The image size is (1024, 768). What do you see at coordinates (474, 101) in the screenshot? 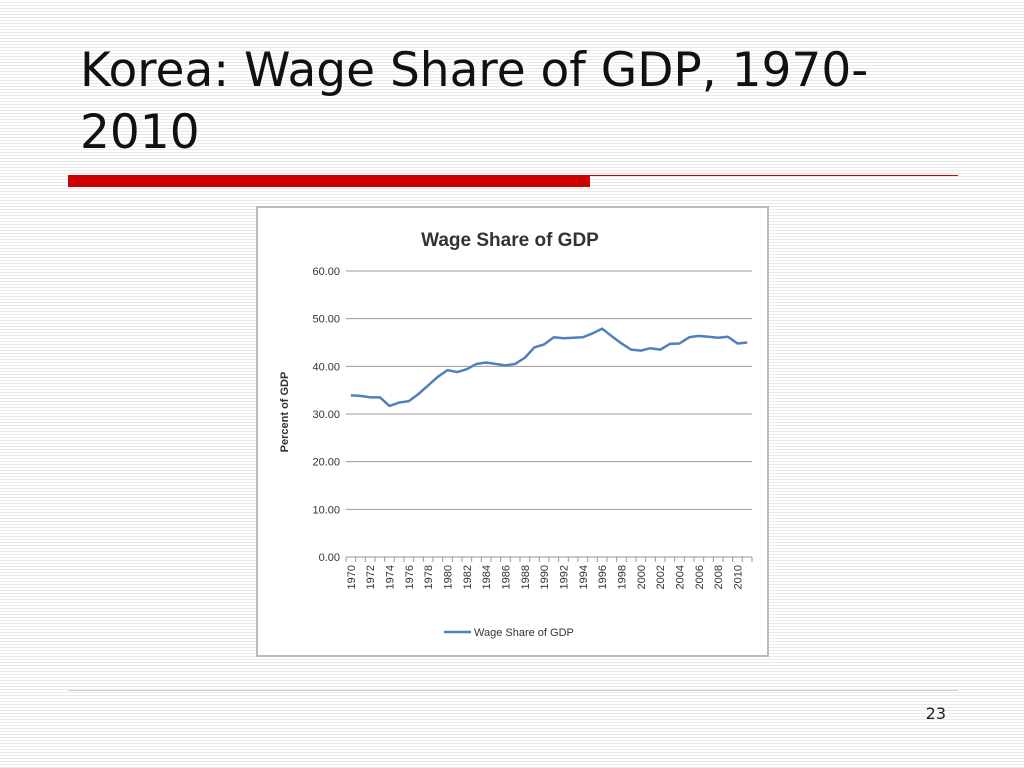
I see `slide-title: Korea: Wage Share of GDP, 1970-2010` at bounding box center [474, 101].